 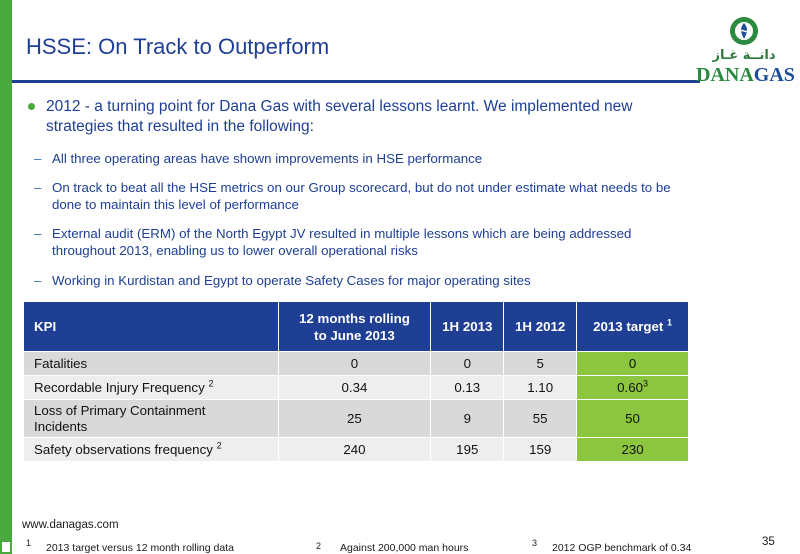 What do you see at coordinates (354, 318) in the screenshot?
I see `header-rolling-line1: 12 months rolling` at bounding box center [354, 318].